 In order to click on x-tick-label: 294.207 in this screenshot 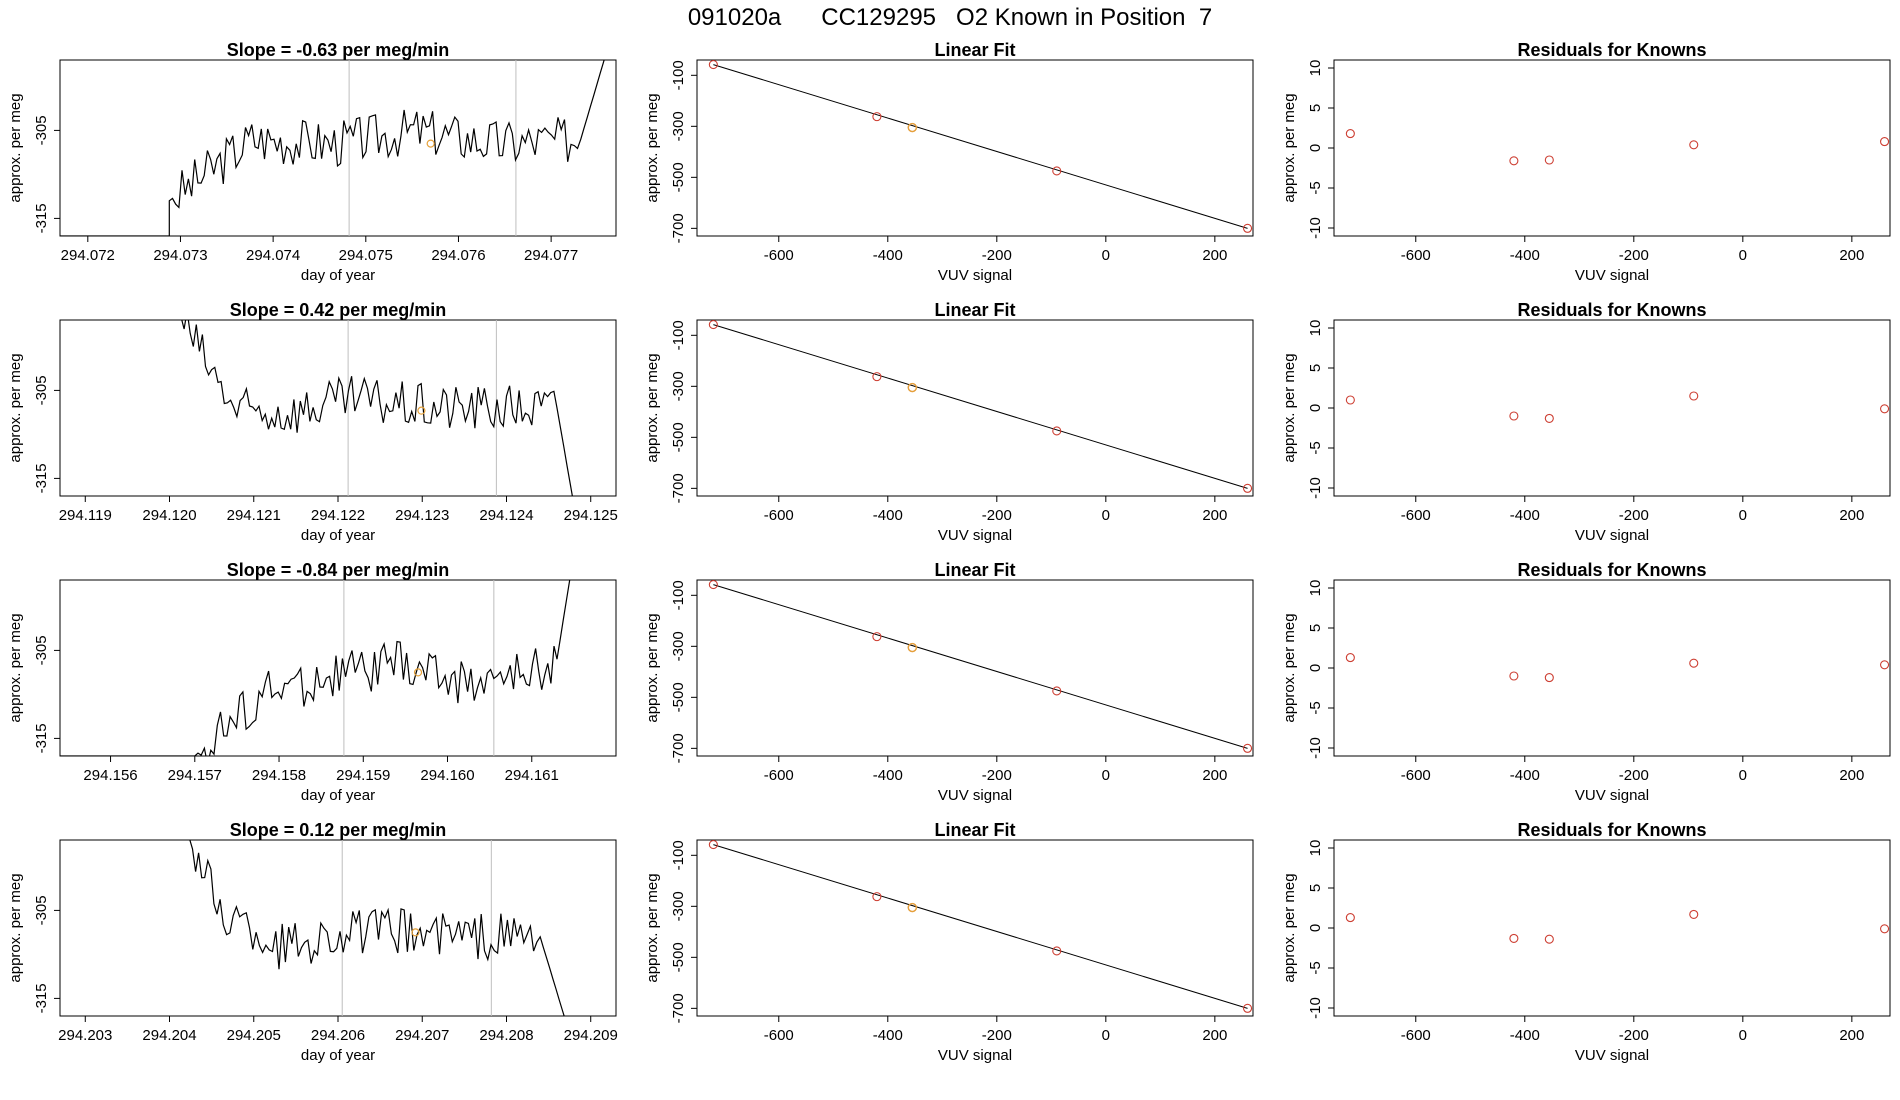, I will do `click(422, 1035)`.